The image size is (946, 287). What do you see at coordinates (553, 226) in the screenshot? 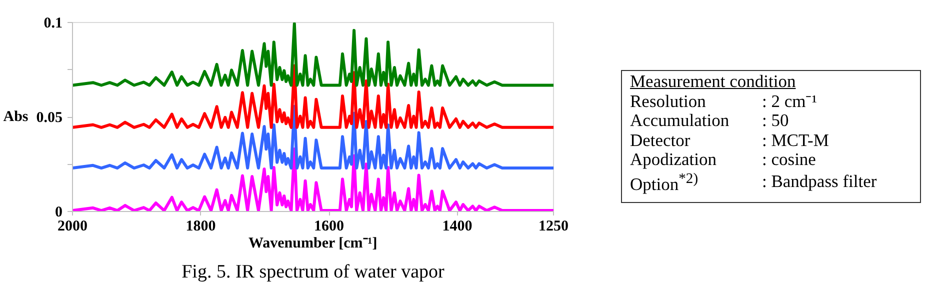
I see `x-tick-label: 1250` at bounding box center [553, 226].